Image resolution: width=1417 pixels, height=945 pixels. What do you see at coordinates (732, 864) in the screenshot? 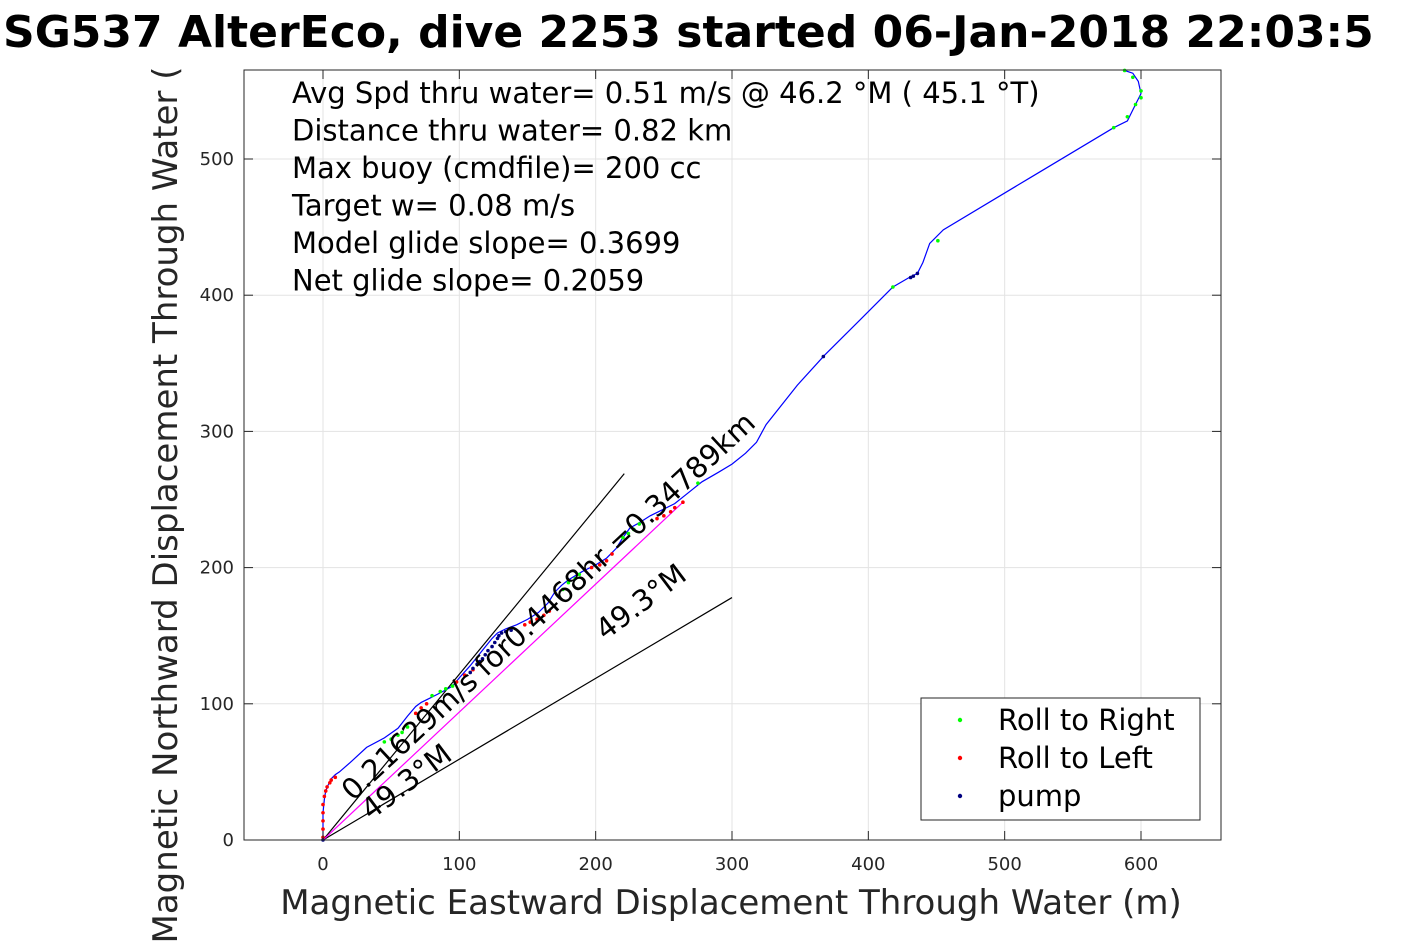
I see `x-tick-label: 300` at bounding box center [732, 864].